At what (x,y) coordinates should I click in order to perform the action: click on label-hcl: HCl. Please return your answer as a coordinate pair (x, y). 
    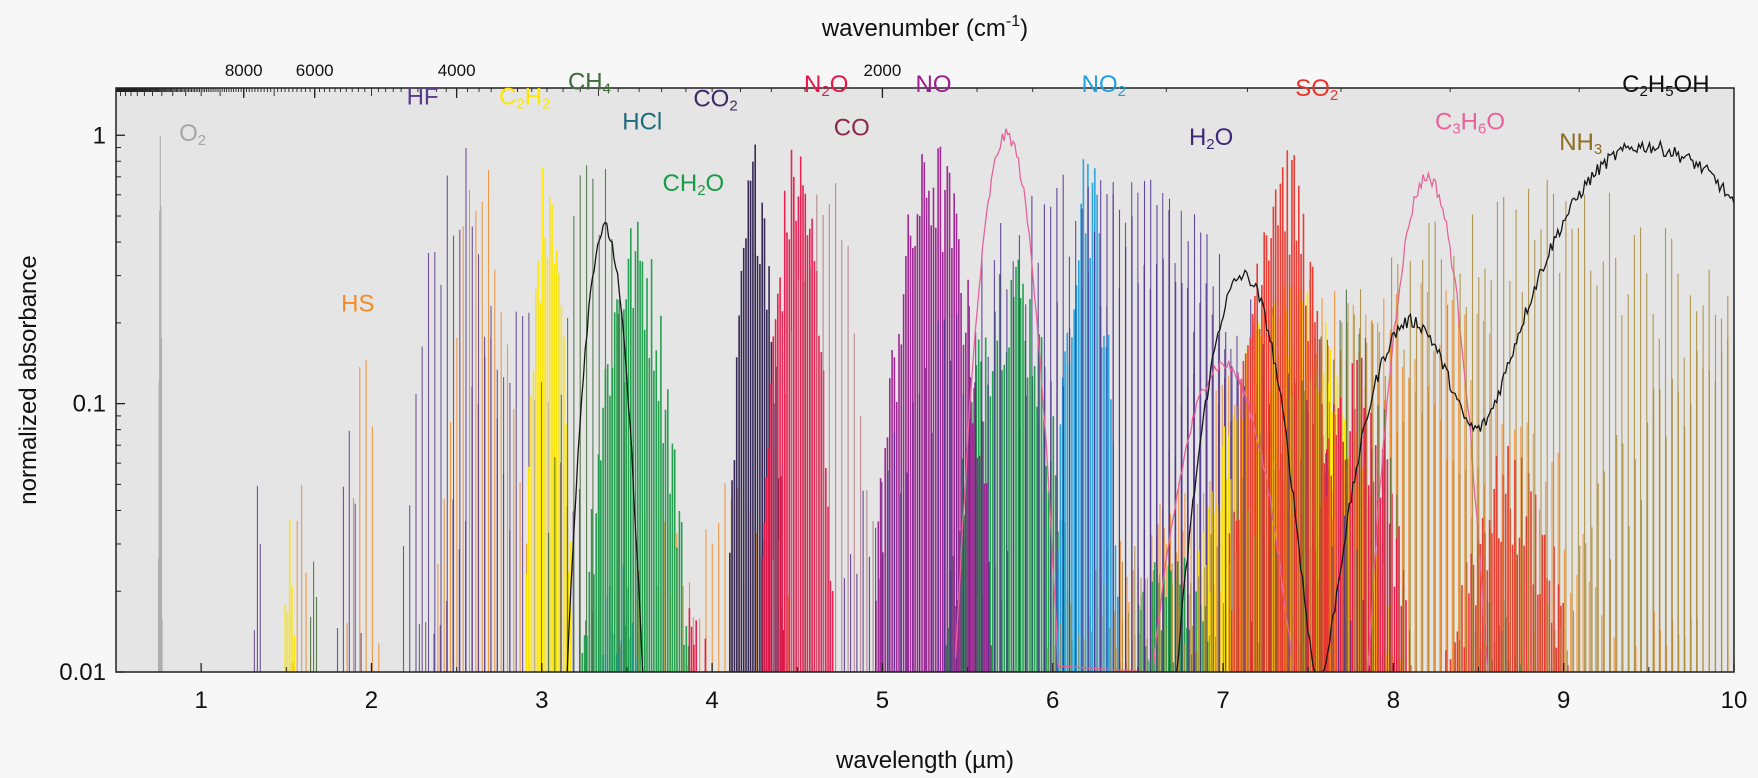
    Looking at the image, I should click on (642, 122).